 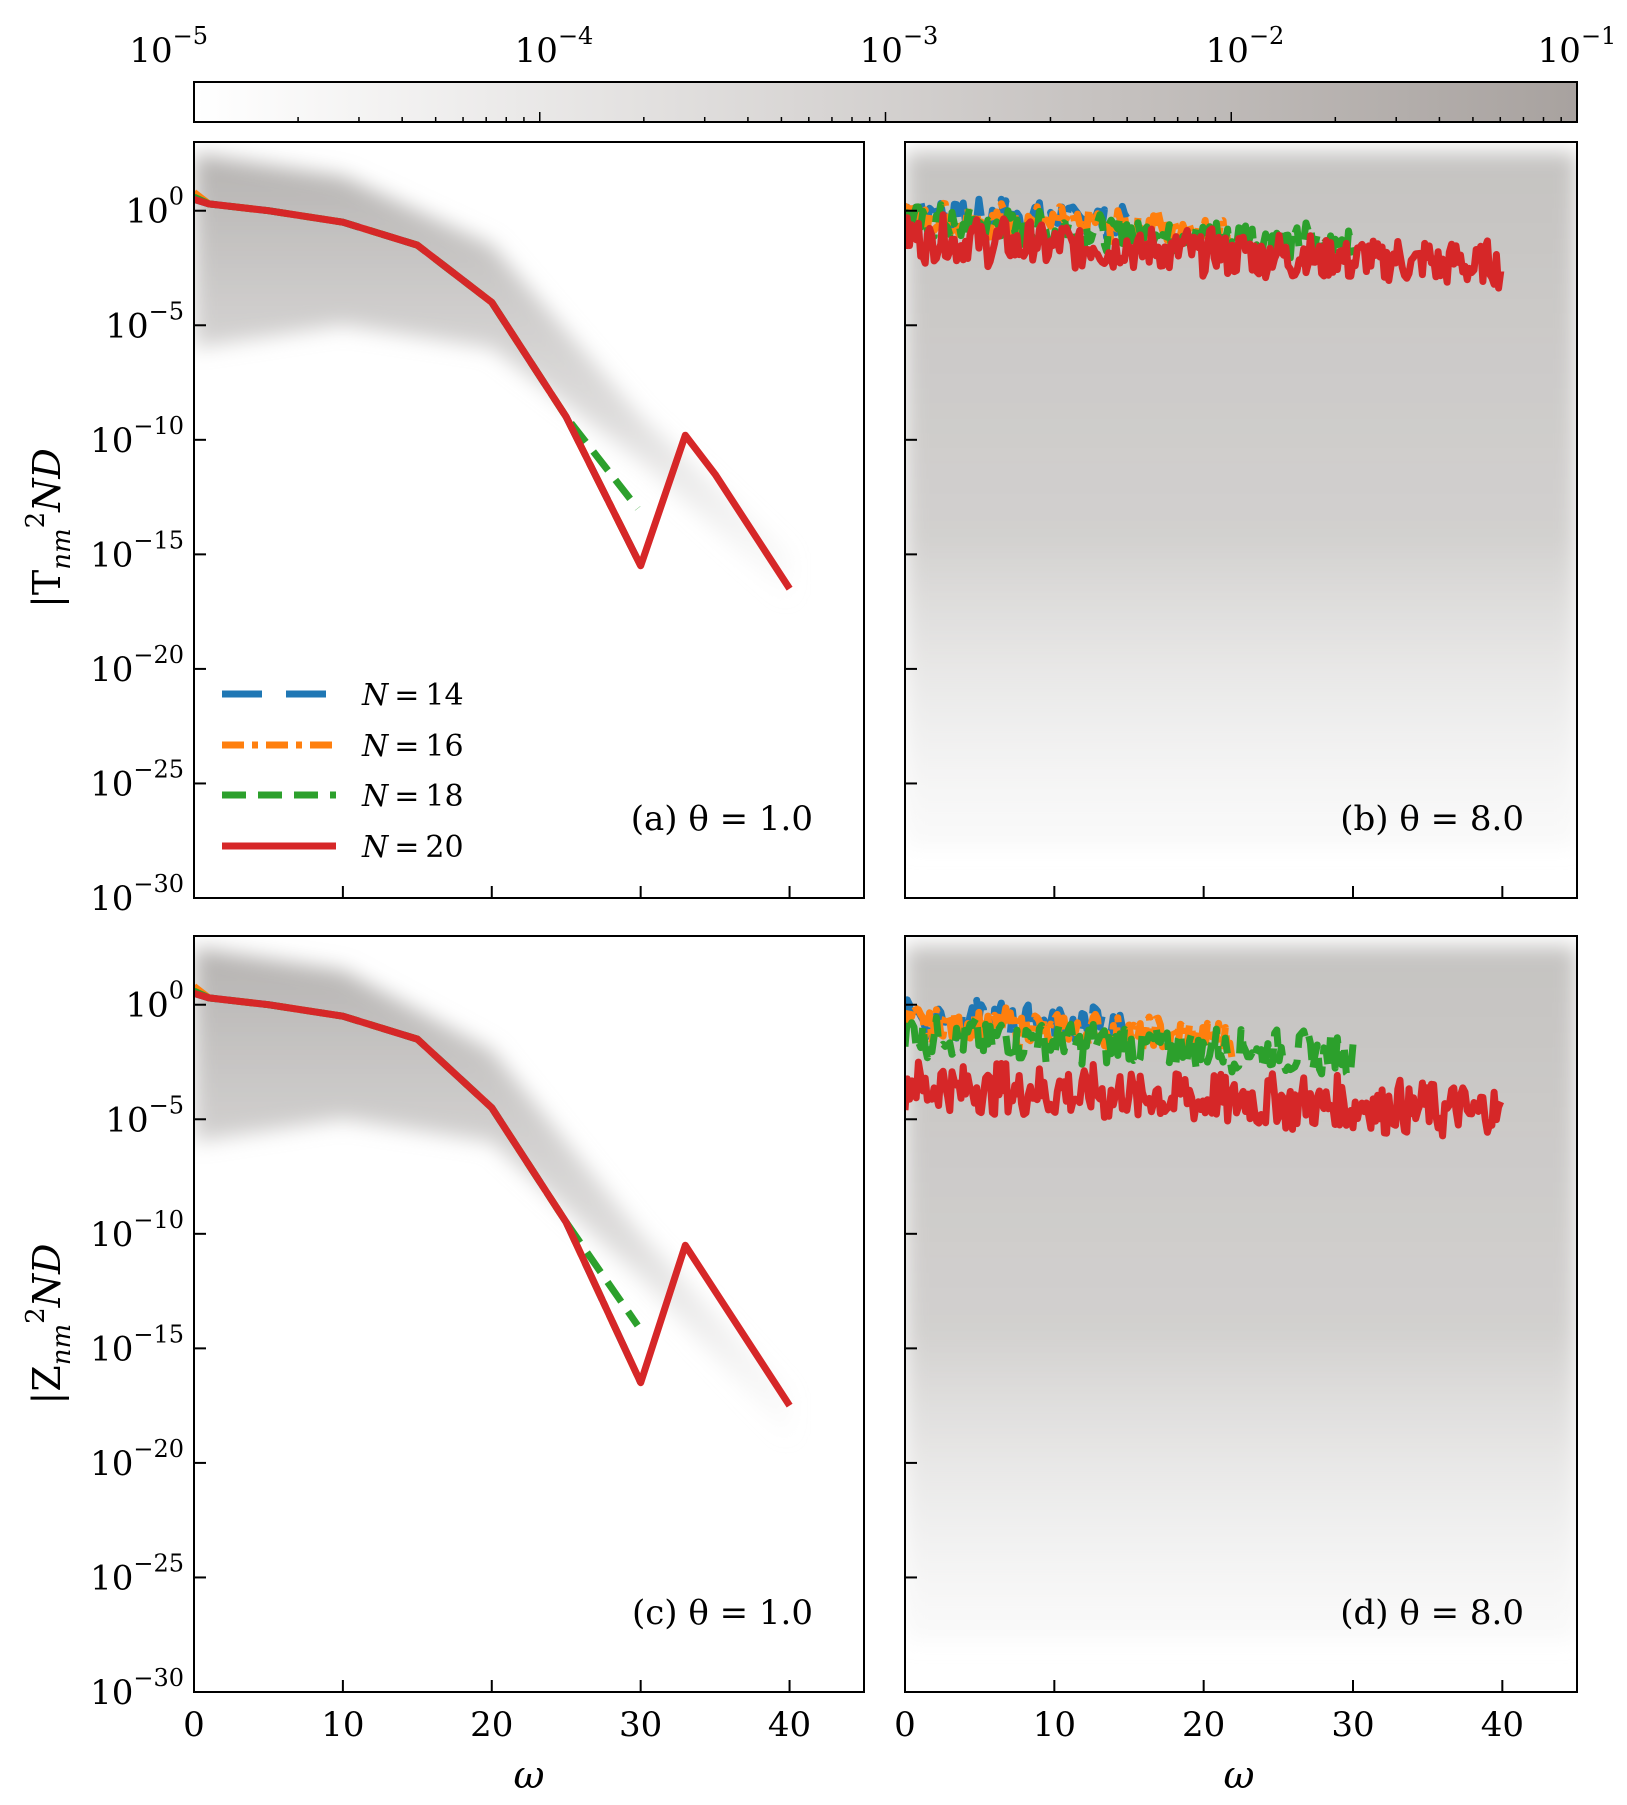 I want to click on panel-annotation-c: (c) θ = 1.0, so click(x=722, y=1613).